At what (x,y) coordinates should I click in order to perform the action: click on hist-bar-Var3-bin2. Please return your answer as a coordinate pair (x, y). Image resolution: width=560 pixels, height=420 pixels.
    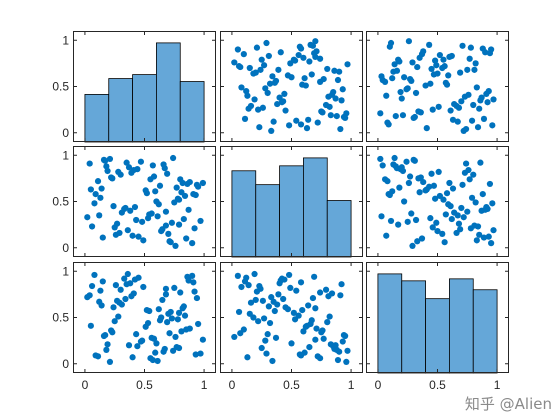
    Looking at the image, I should click on (437, 336).